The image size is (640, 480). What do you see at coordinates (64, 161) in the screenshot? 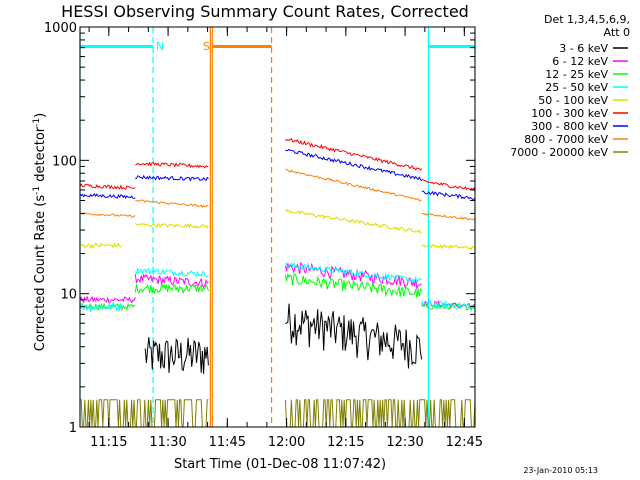
I see `y-tick-label: 100` at bounding box center [64, 161].